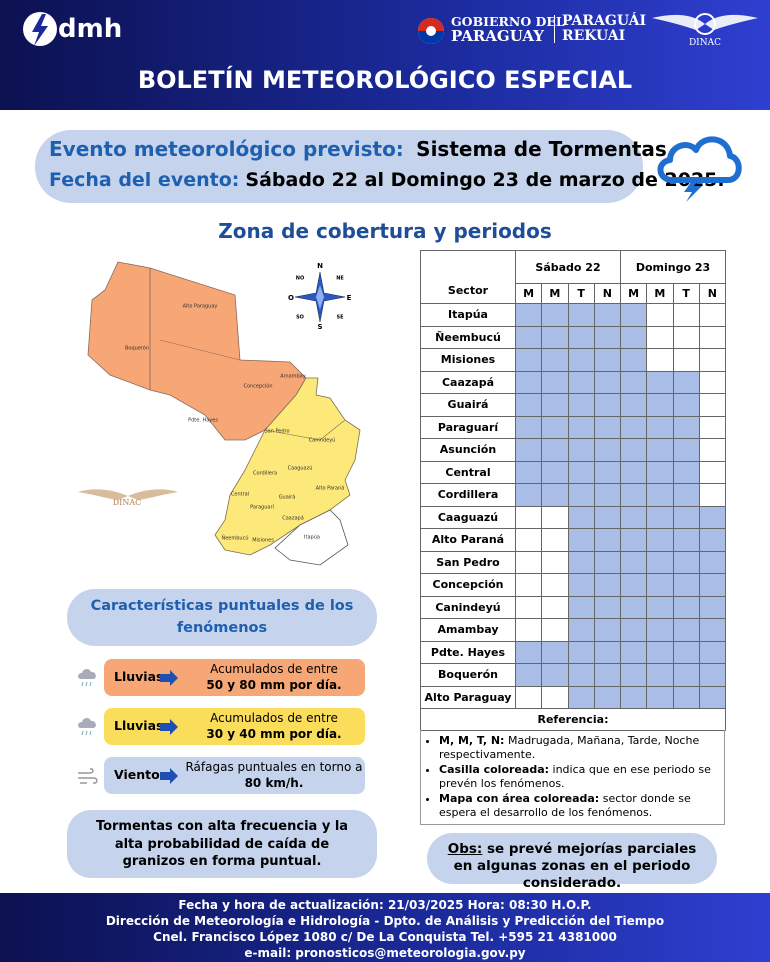 The width and height of the screenshot is (770, 962). I want to click on reference-term: M, M, T, N:, so click(472, 740).